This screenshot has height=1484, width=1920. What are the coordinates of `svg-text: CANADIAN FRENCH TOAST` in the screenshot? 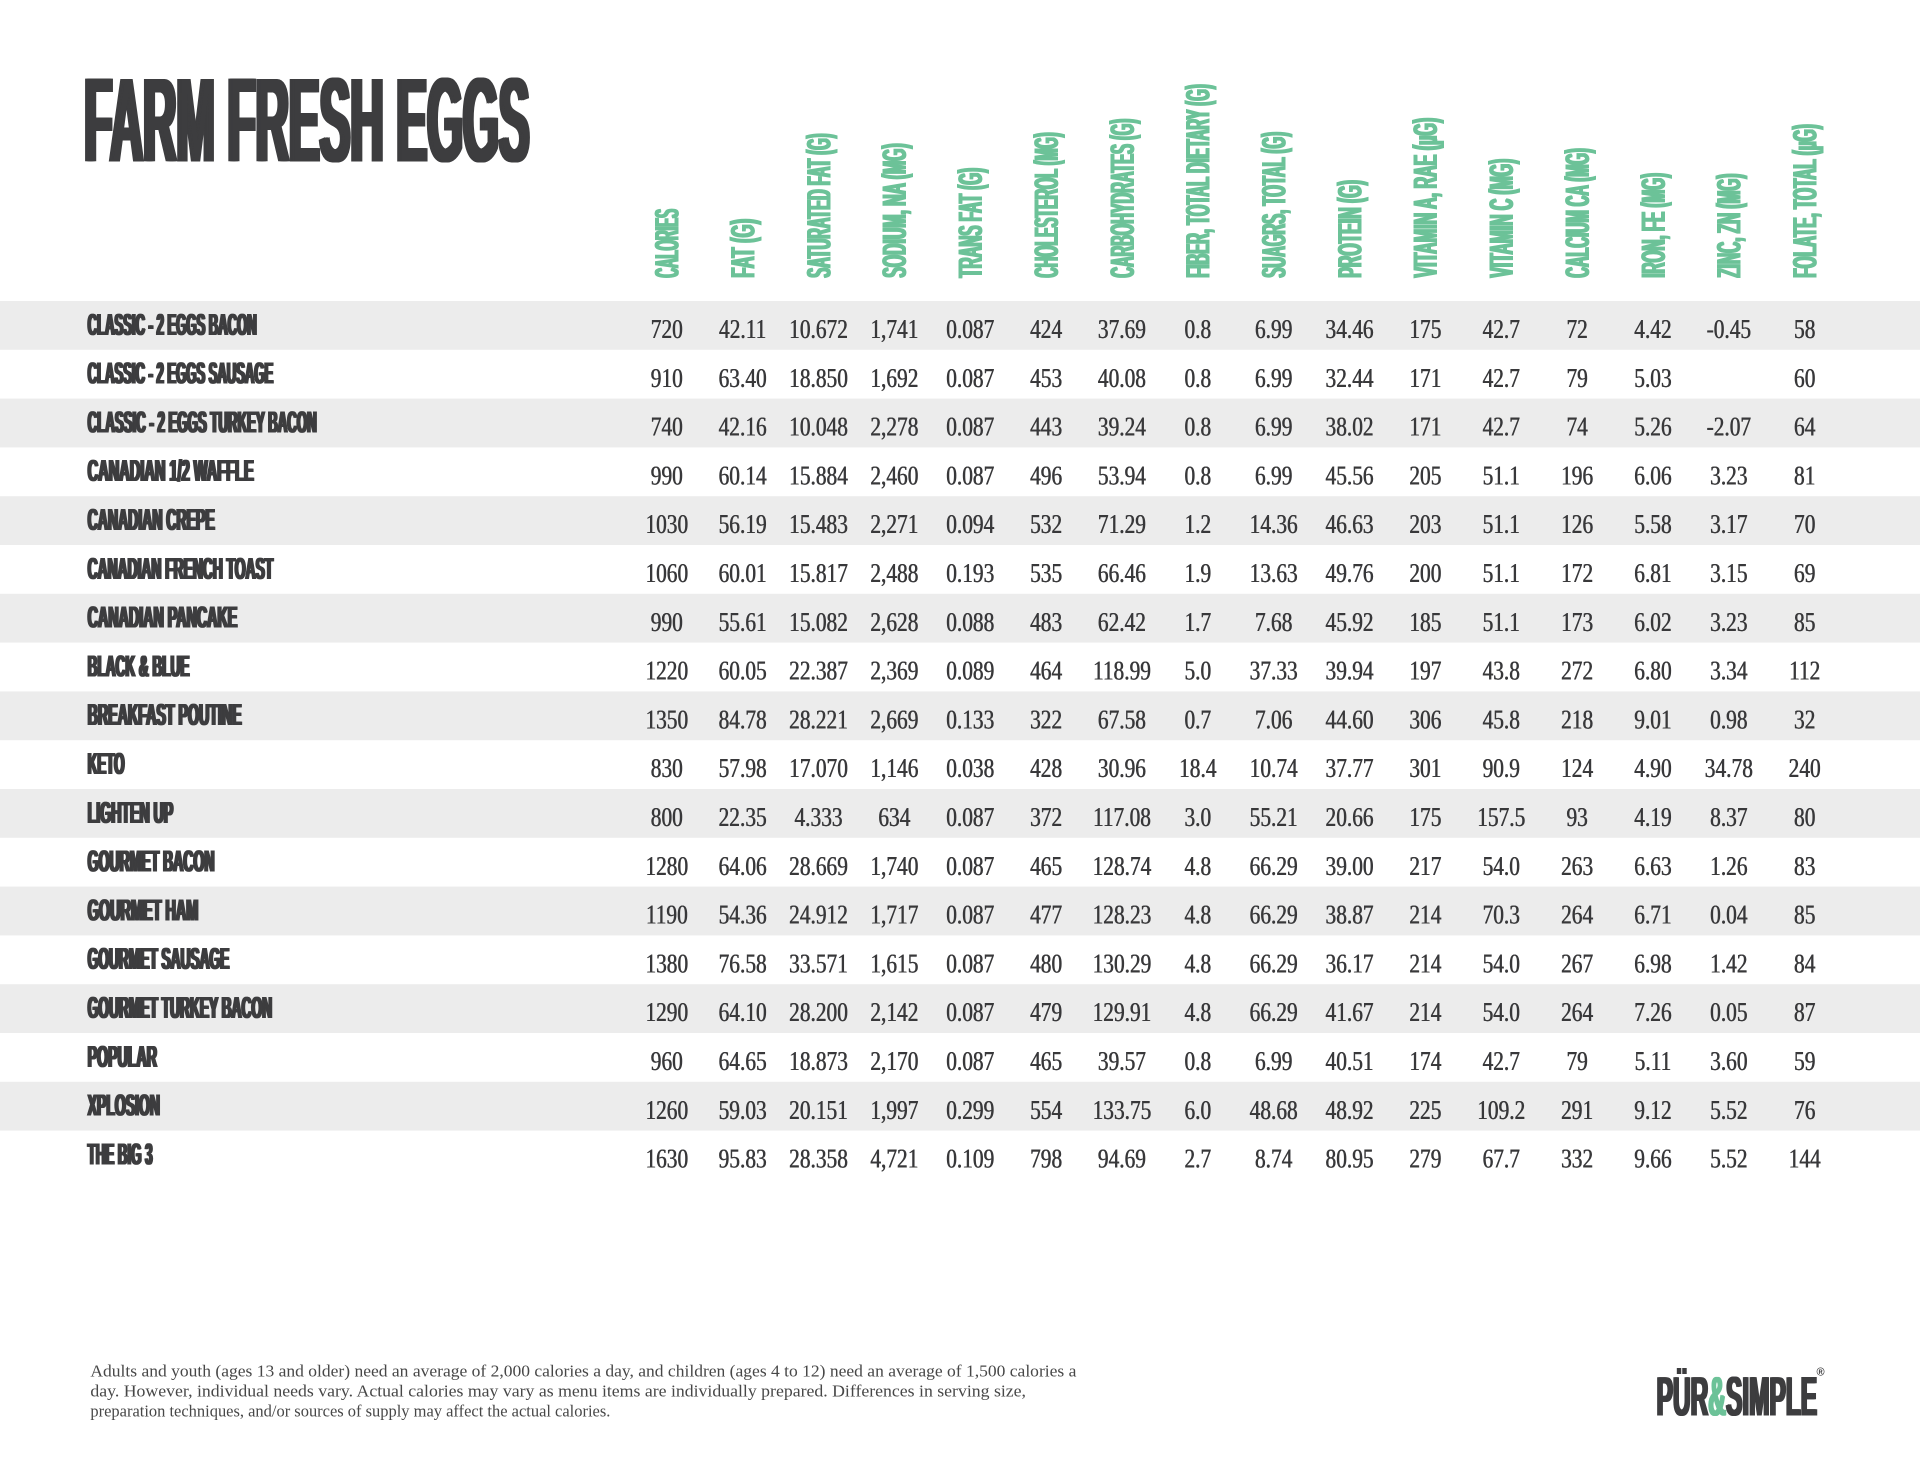 It's located at (180, 569).